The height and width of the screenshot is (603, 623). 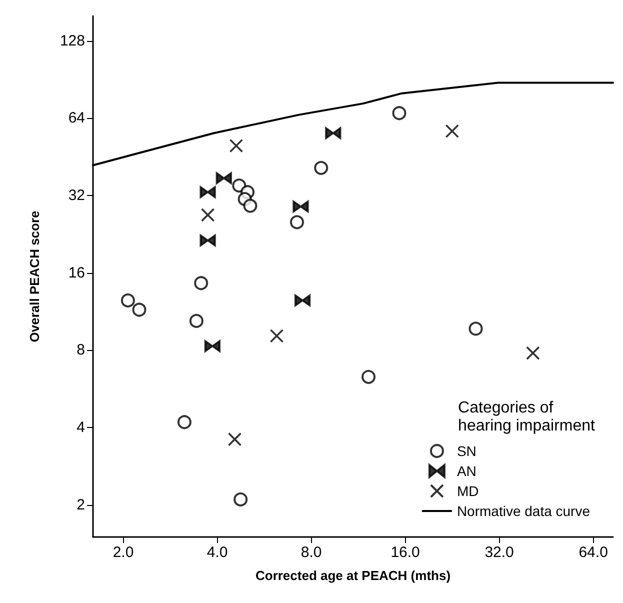 I want to click on y-tick-label: 16, so click(x=76, y=273).